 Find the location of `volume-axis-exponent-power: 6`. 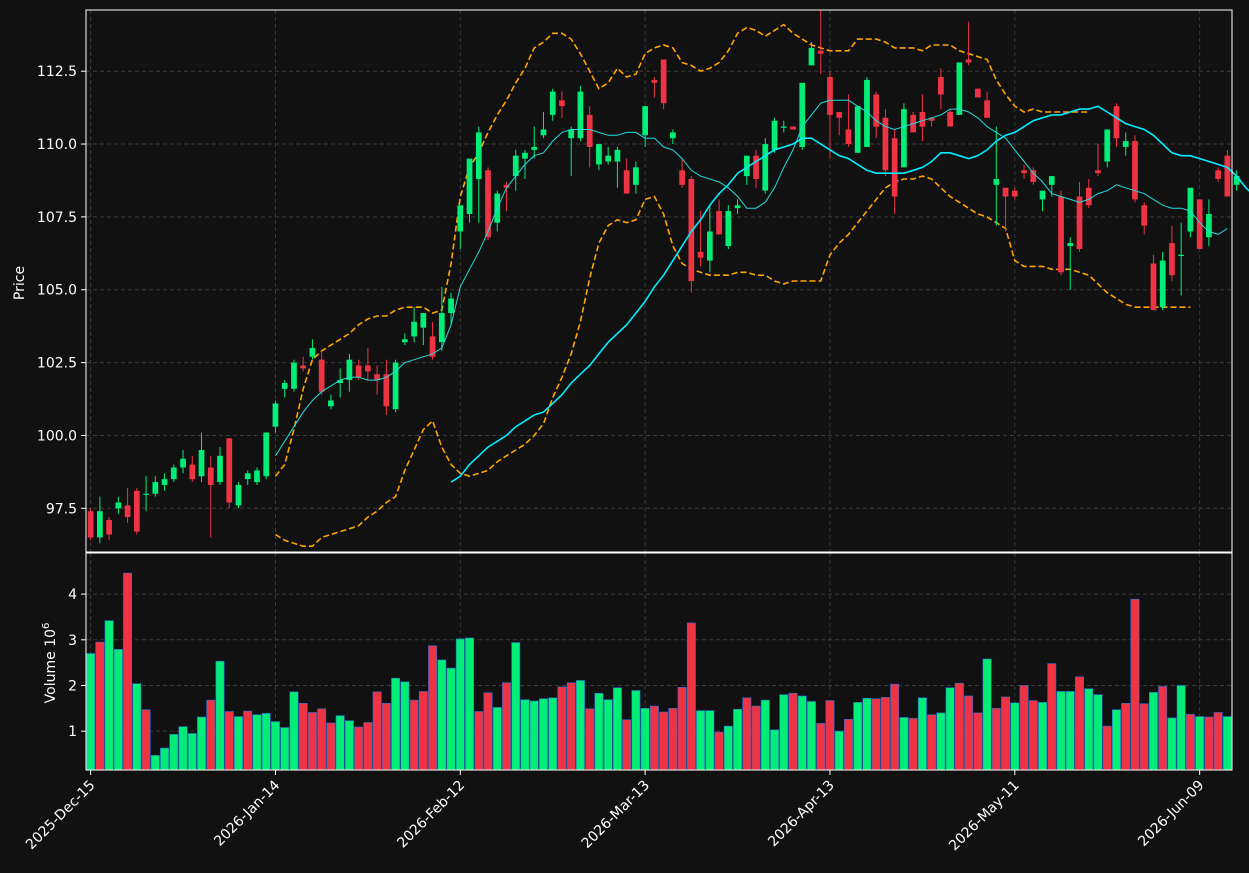

volume-axis-exponent-power: 6 is located at coordinates (46, 626).